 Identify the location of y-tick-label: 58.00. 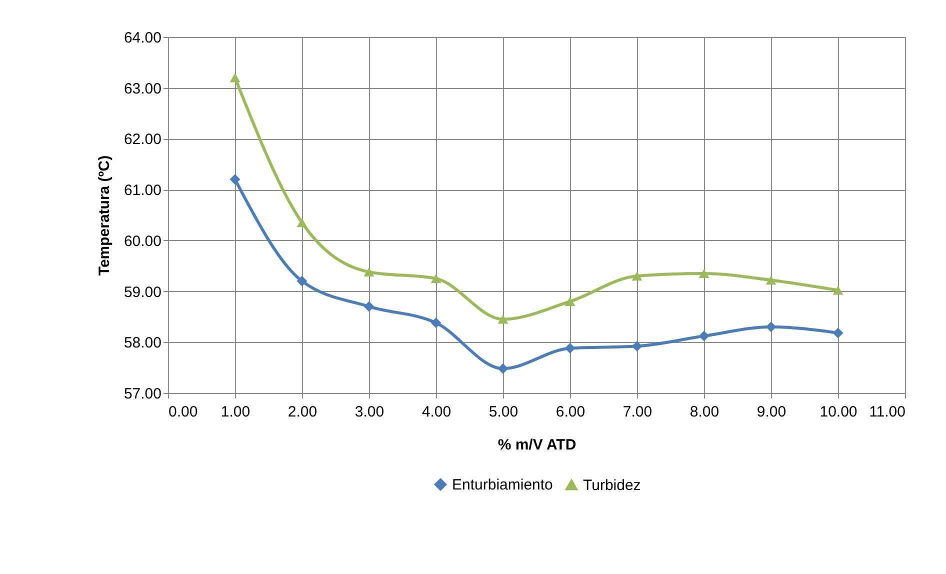
(143, 343).